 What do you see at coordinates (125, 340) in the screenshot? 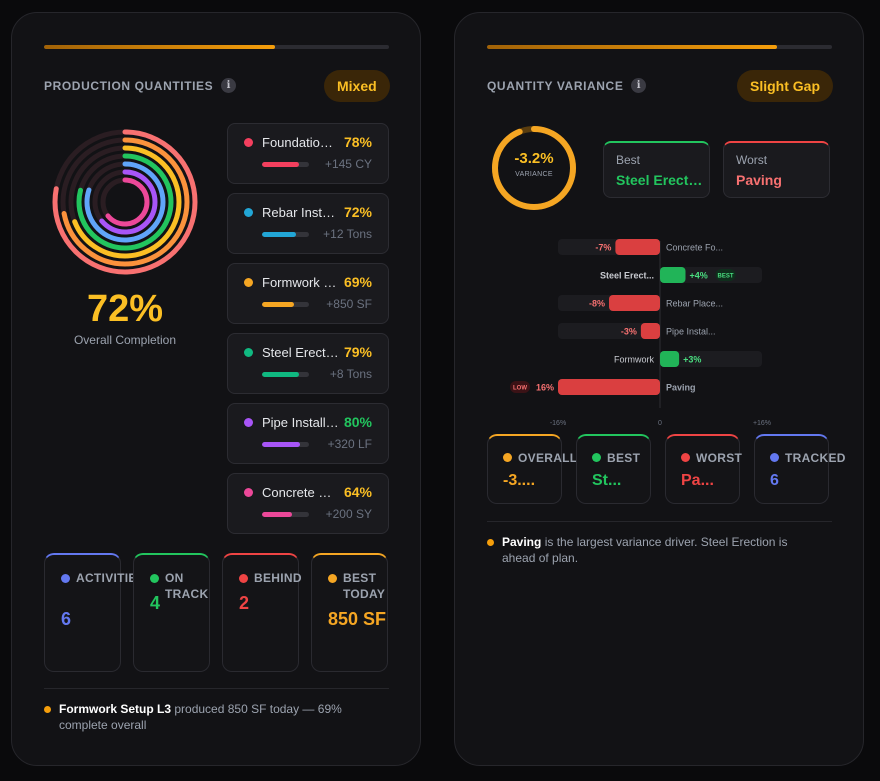
I see `overall-completion-label: Overall Completion` at bounding box center [125, 340].